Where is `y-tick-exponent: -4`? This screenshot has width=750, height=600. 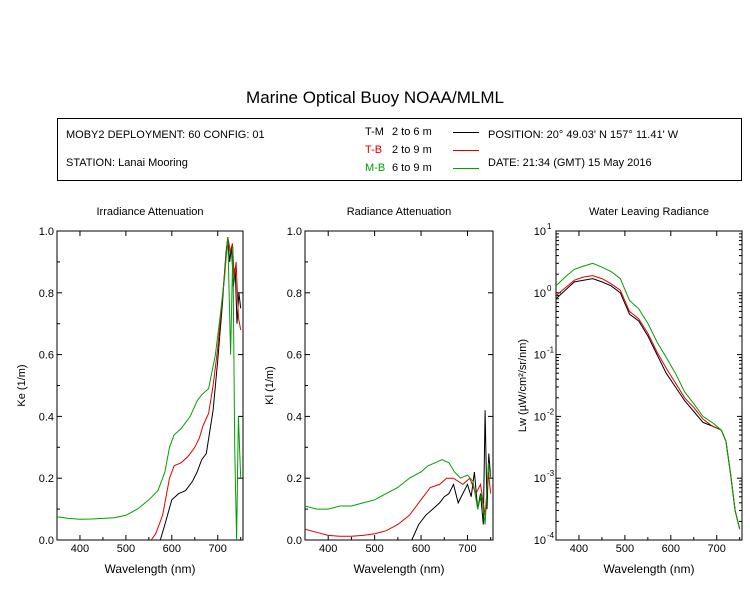 y-tick-exponent: -4 is located at coordinates (551, 535).